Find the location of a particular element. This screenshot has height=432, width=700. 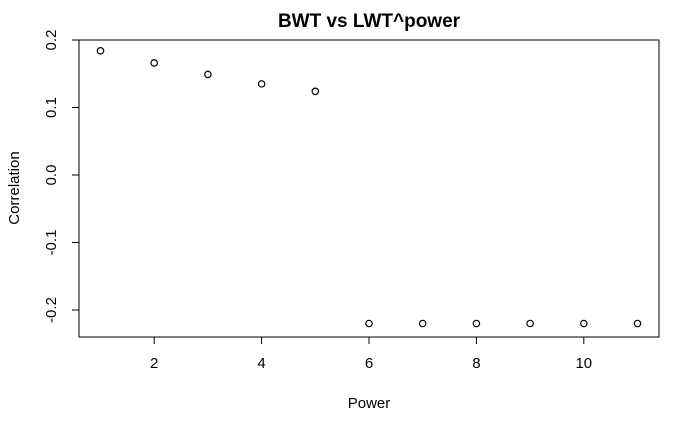

x-tick-label: 4 is located at coordinates (261, 363).